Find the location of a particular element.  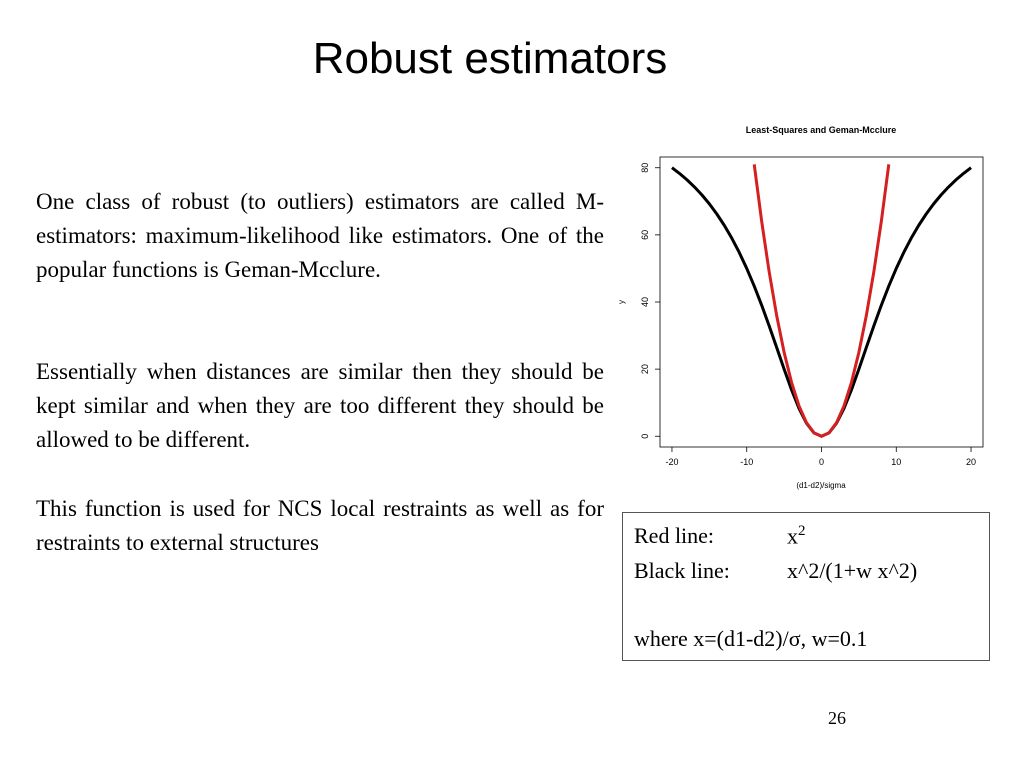

y-tick-label: 20 is located at coordinates (645, 369).